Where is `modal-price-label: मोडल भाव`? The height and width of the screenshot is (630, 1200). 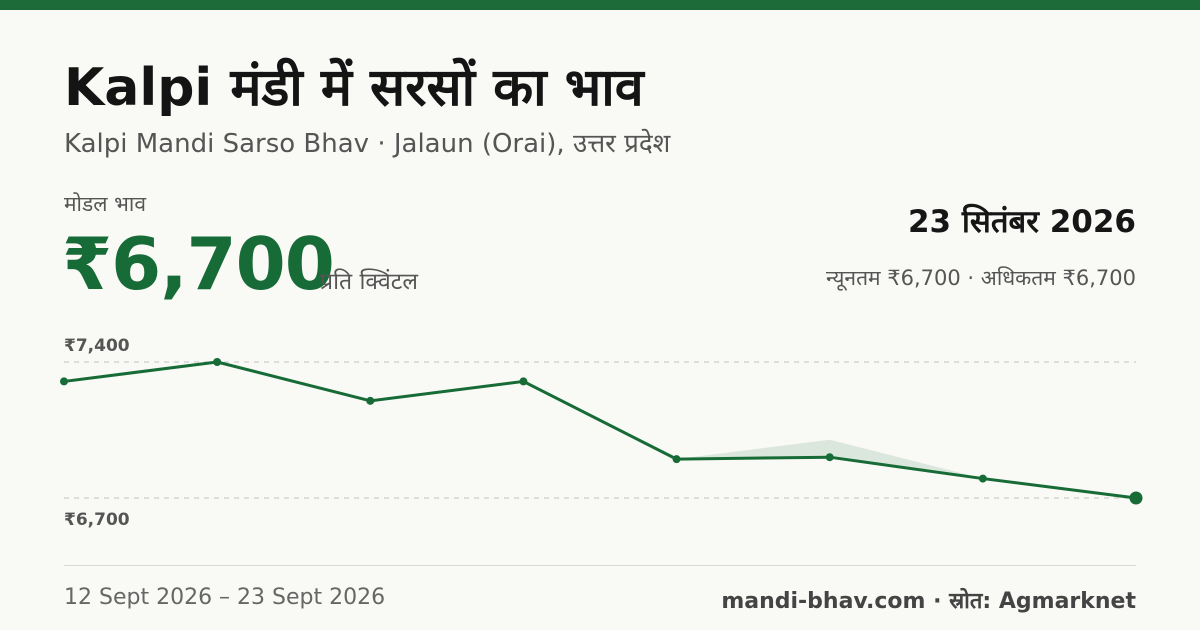
modal-price-label: मोडल भाव is located at coordinates (105, 204).